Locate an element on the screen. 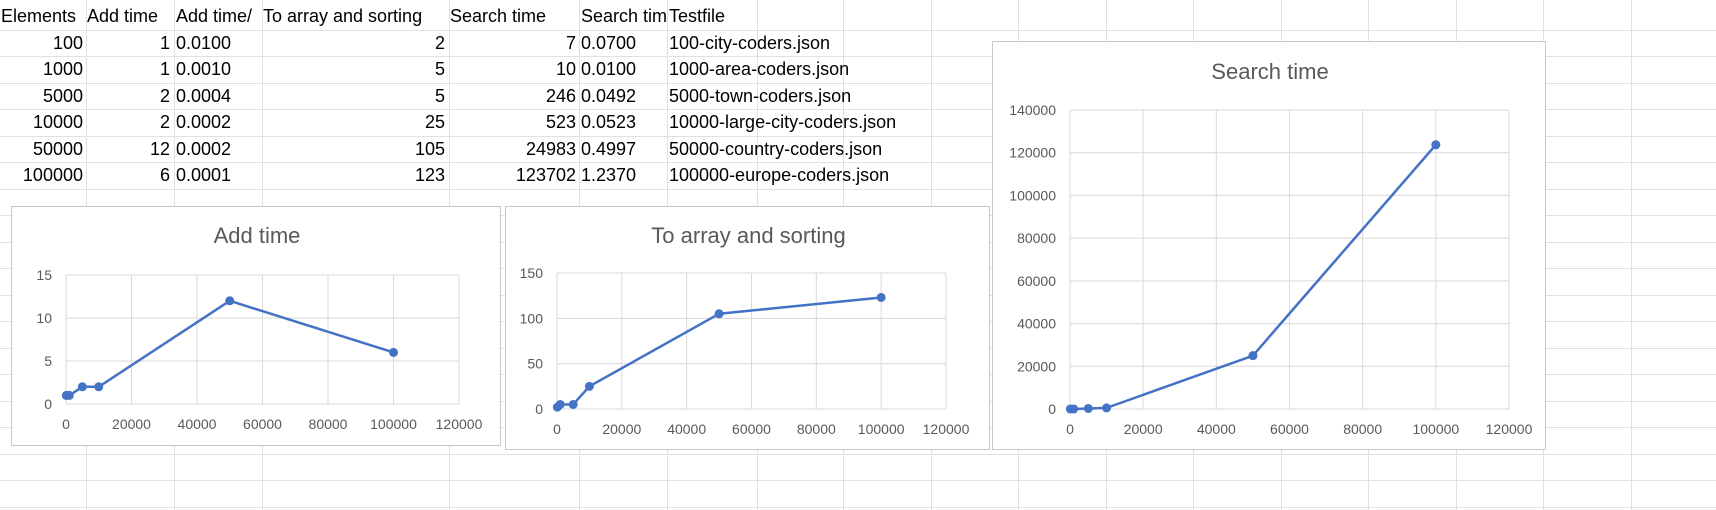 This screenshot has width=1716, height=510. x-tick-label: 80000 is located at coordinates (1362, 429).